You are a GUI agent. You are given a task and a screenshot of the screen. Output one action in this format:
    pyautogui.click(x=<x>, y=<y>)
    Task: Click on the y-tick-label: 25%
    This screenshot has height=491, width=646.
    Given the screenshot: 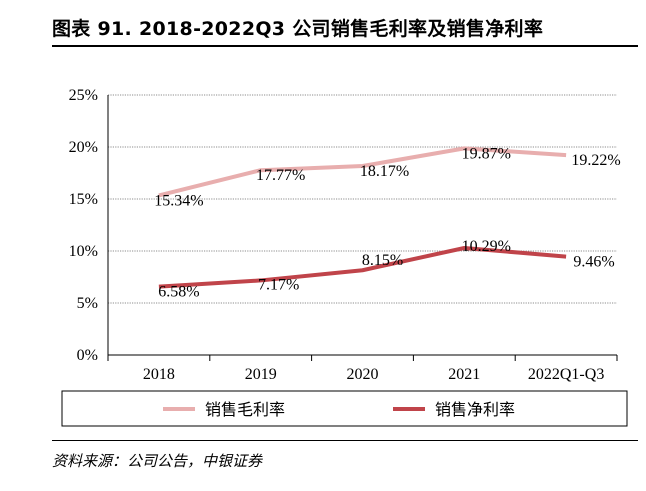 What is the action you would take?
    pyautogui.click(x=83, y=95)
    